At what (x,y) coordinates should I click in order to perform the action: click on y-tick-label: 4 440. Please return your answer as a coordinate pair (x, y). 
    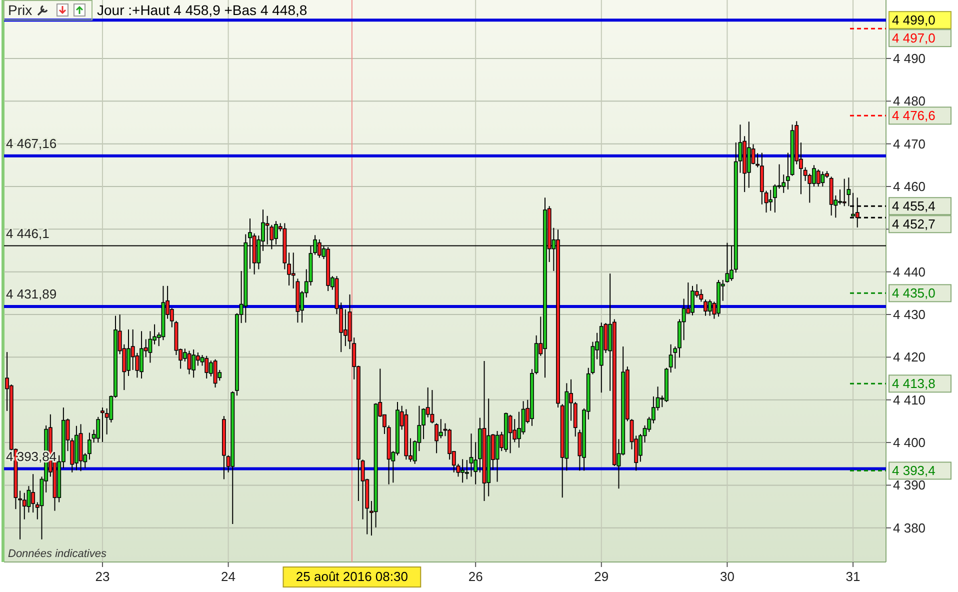
    Looking at the image, I should click on (909, 272).